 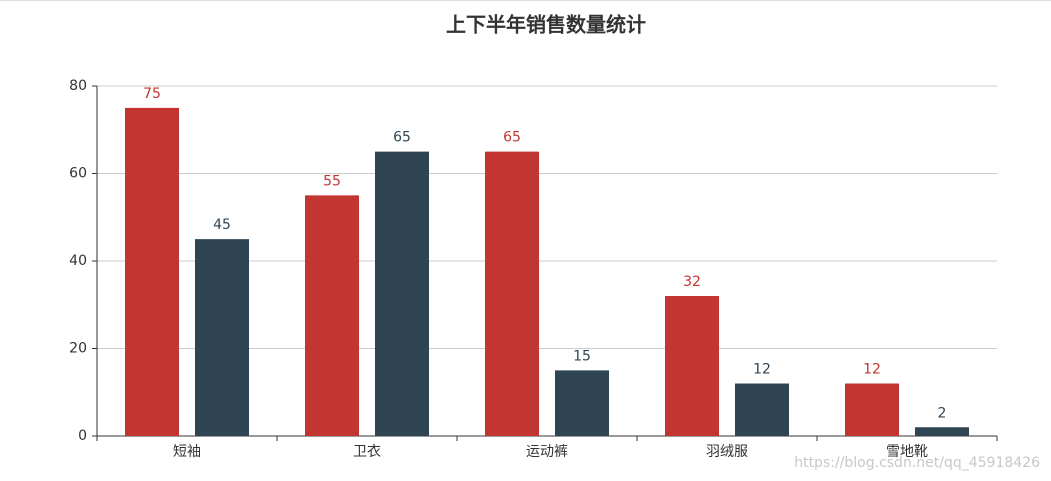 I want to click on value-label: 32, so click(x=692, y=282).